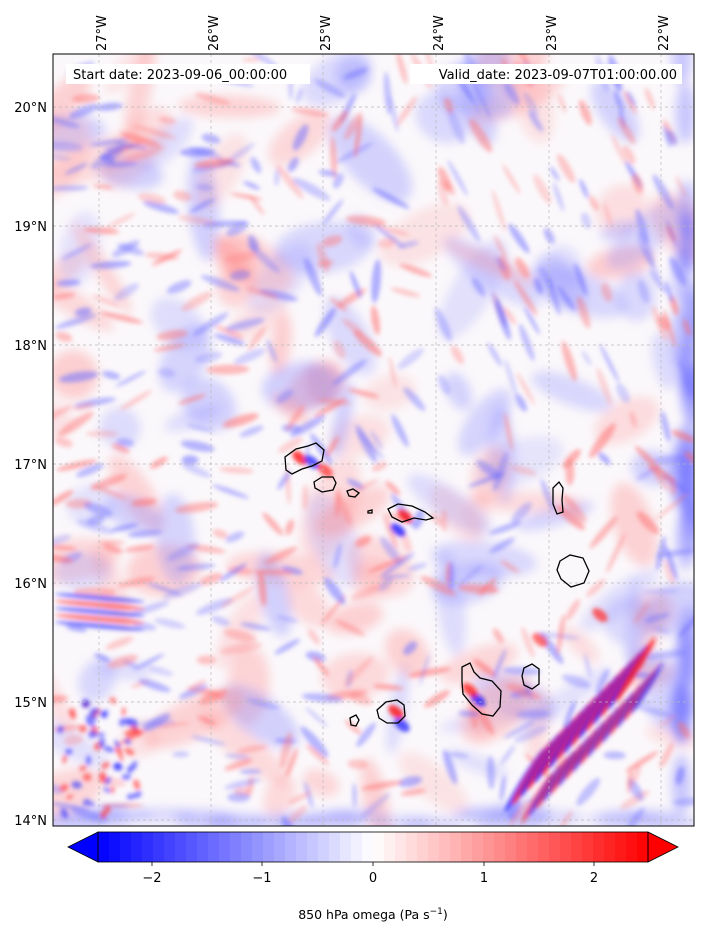  Describe the element at coordinates (30, 584) in the screenshot. I see `lat-label-16n: 16°N` at that location.